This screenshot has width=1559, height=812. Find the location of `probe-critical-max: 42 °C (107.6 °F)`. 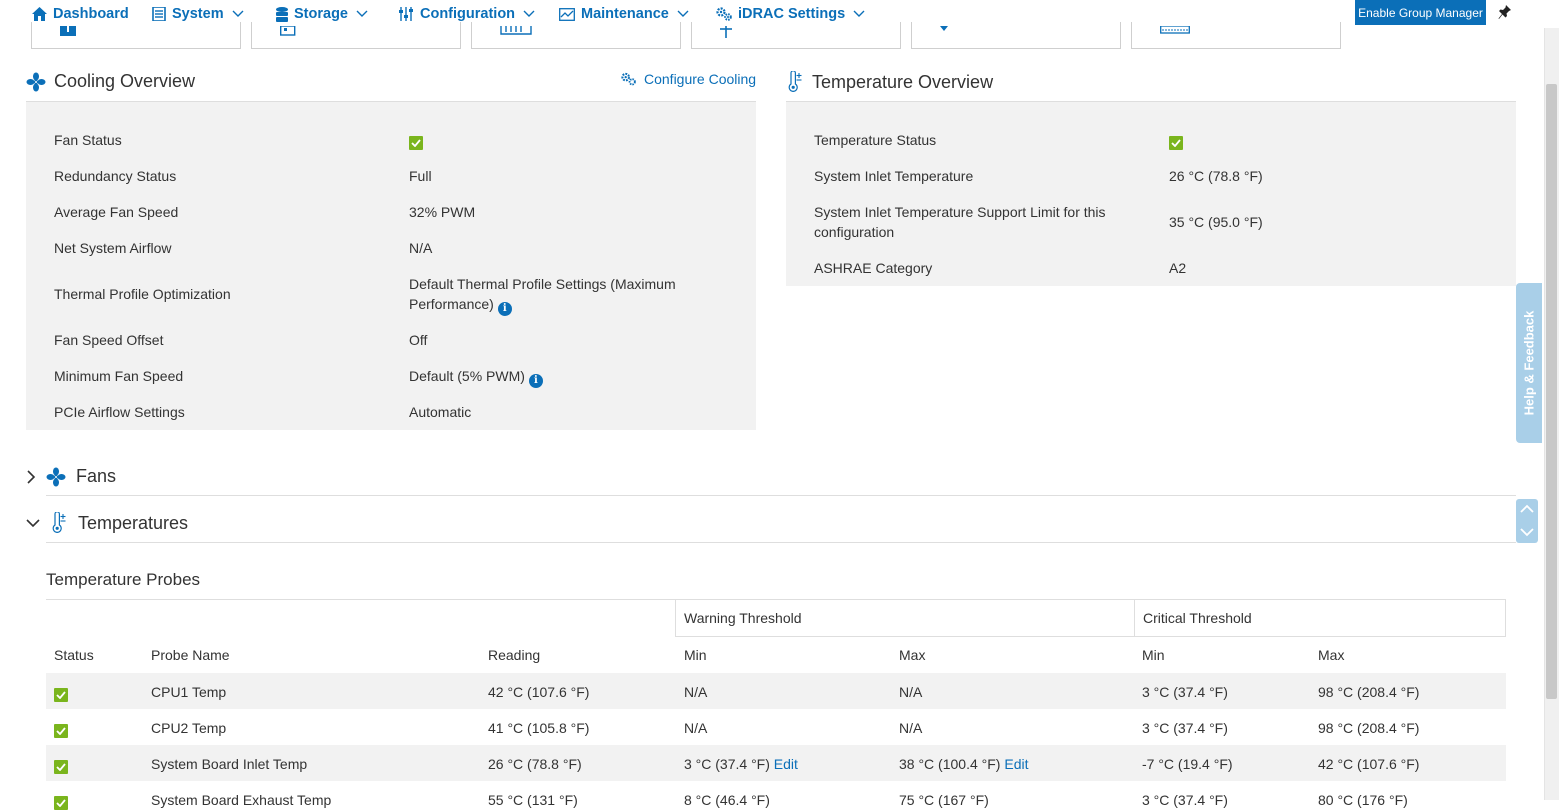

probe-critical-max: 42 °C (107.6 °F) is located at coordinates (1369, 764).